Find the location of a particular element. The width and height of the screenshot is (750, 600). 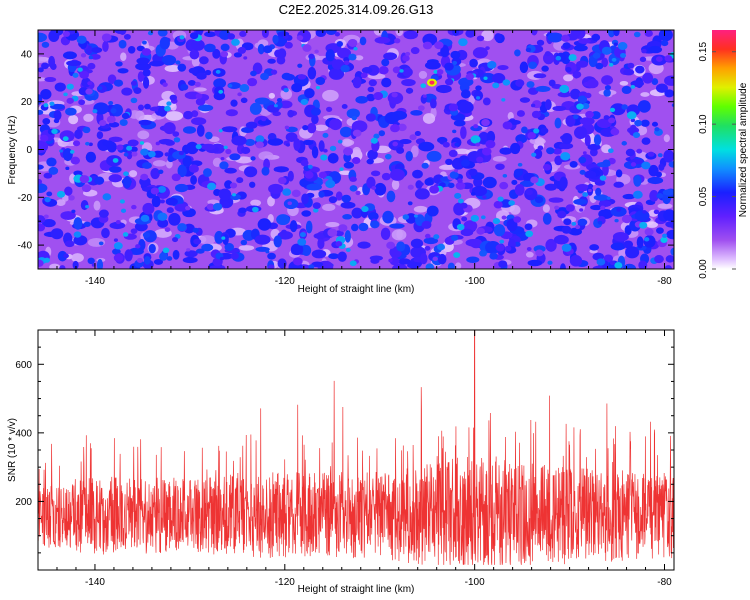

figure-title: C2E2.2025.314.09.26.G13 is located at coordinates (356, 9).